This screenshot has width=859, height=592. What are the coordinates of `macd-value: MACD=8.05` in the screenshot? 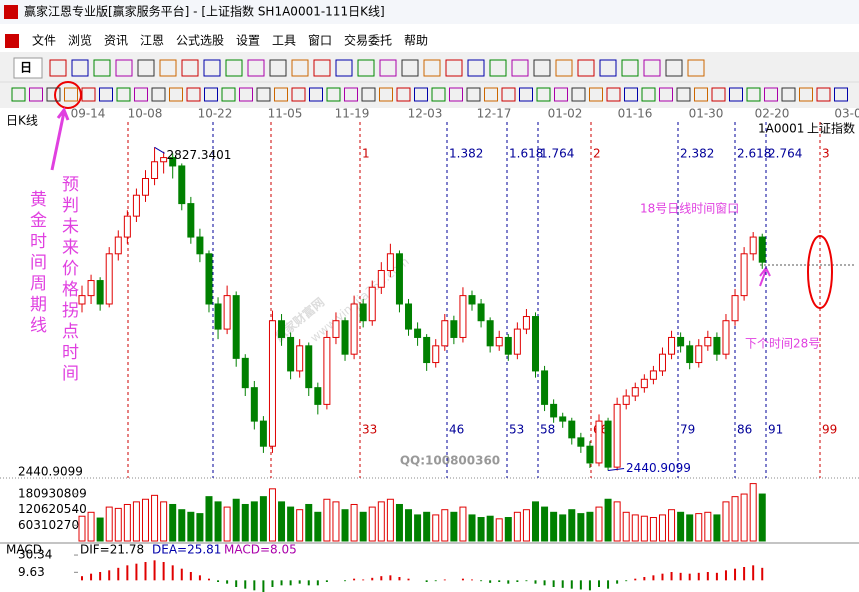 It's located at (260, 550).